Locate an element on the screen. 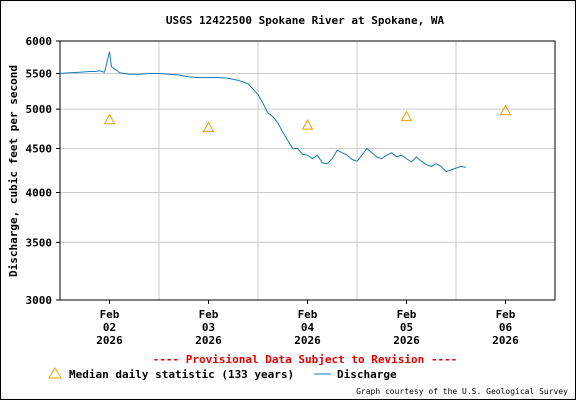  median-markers is located at coordinates (307, 118).